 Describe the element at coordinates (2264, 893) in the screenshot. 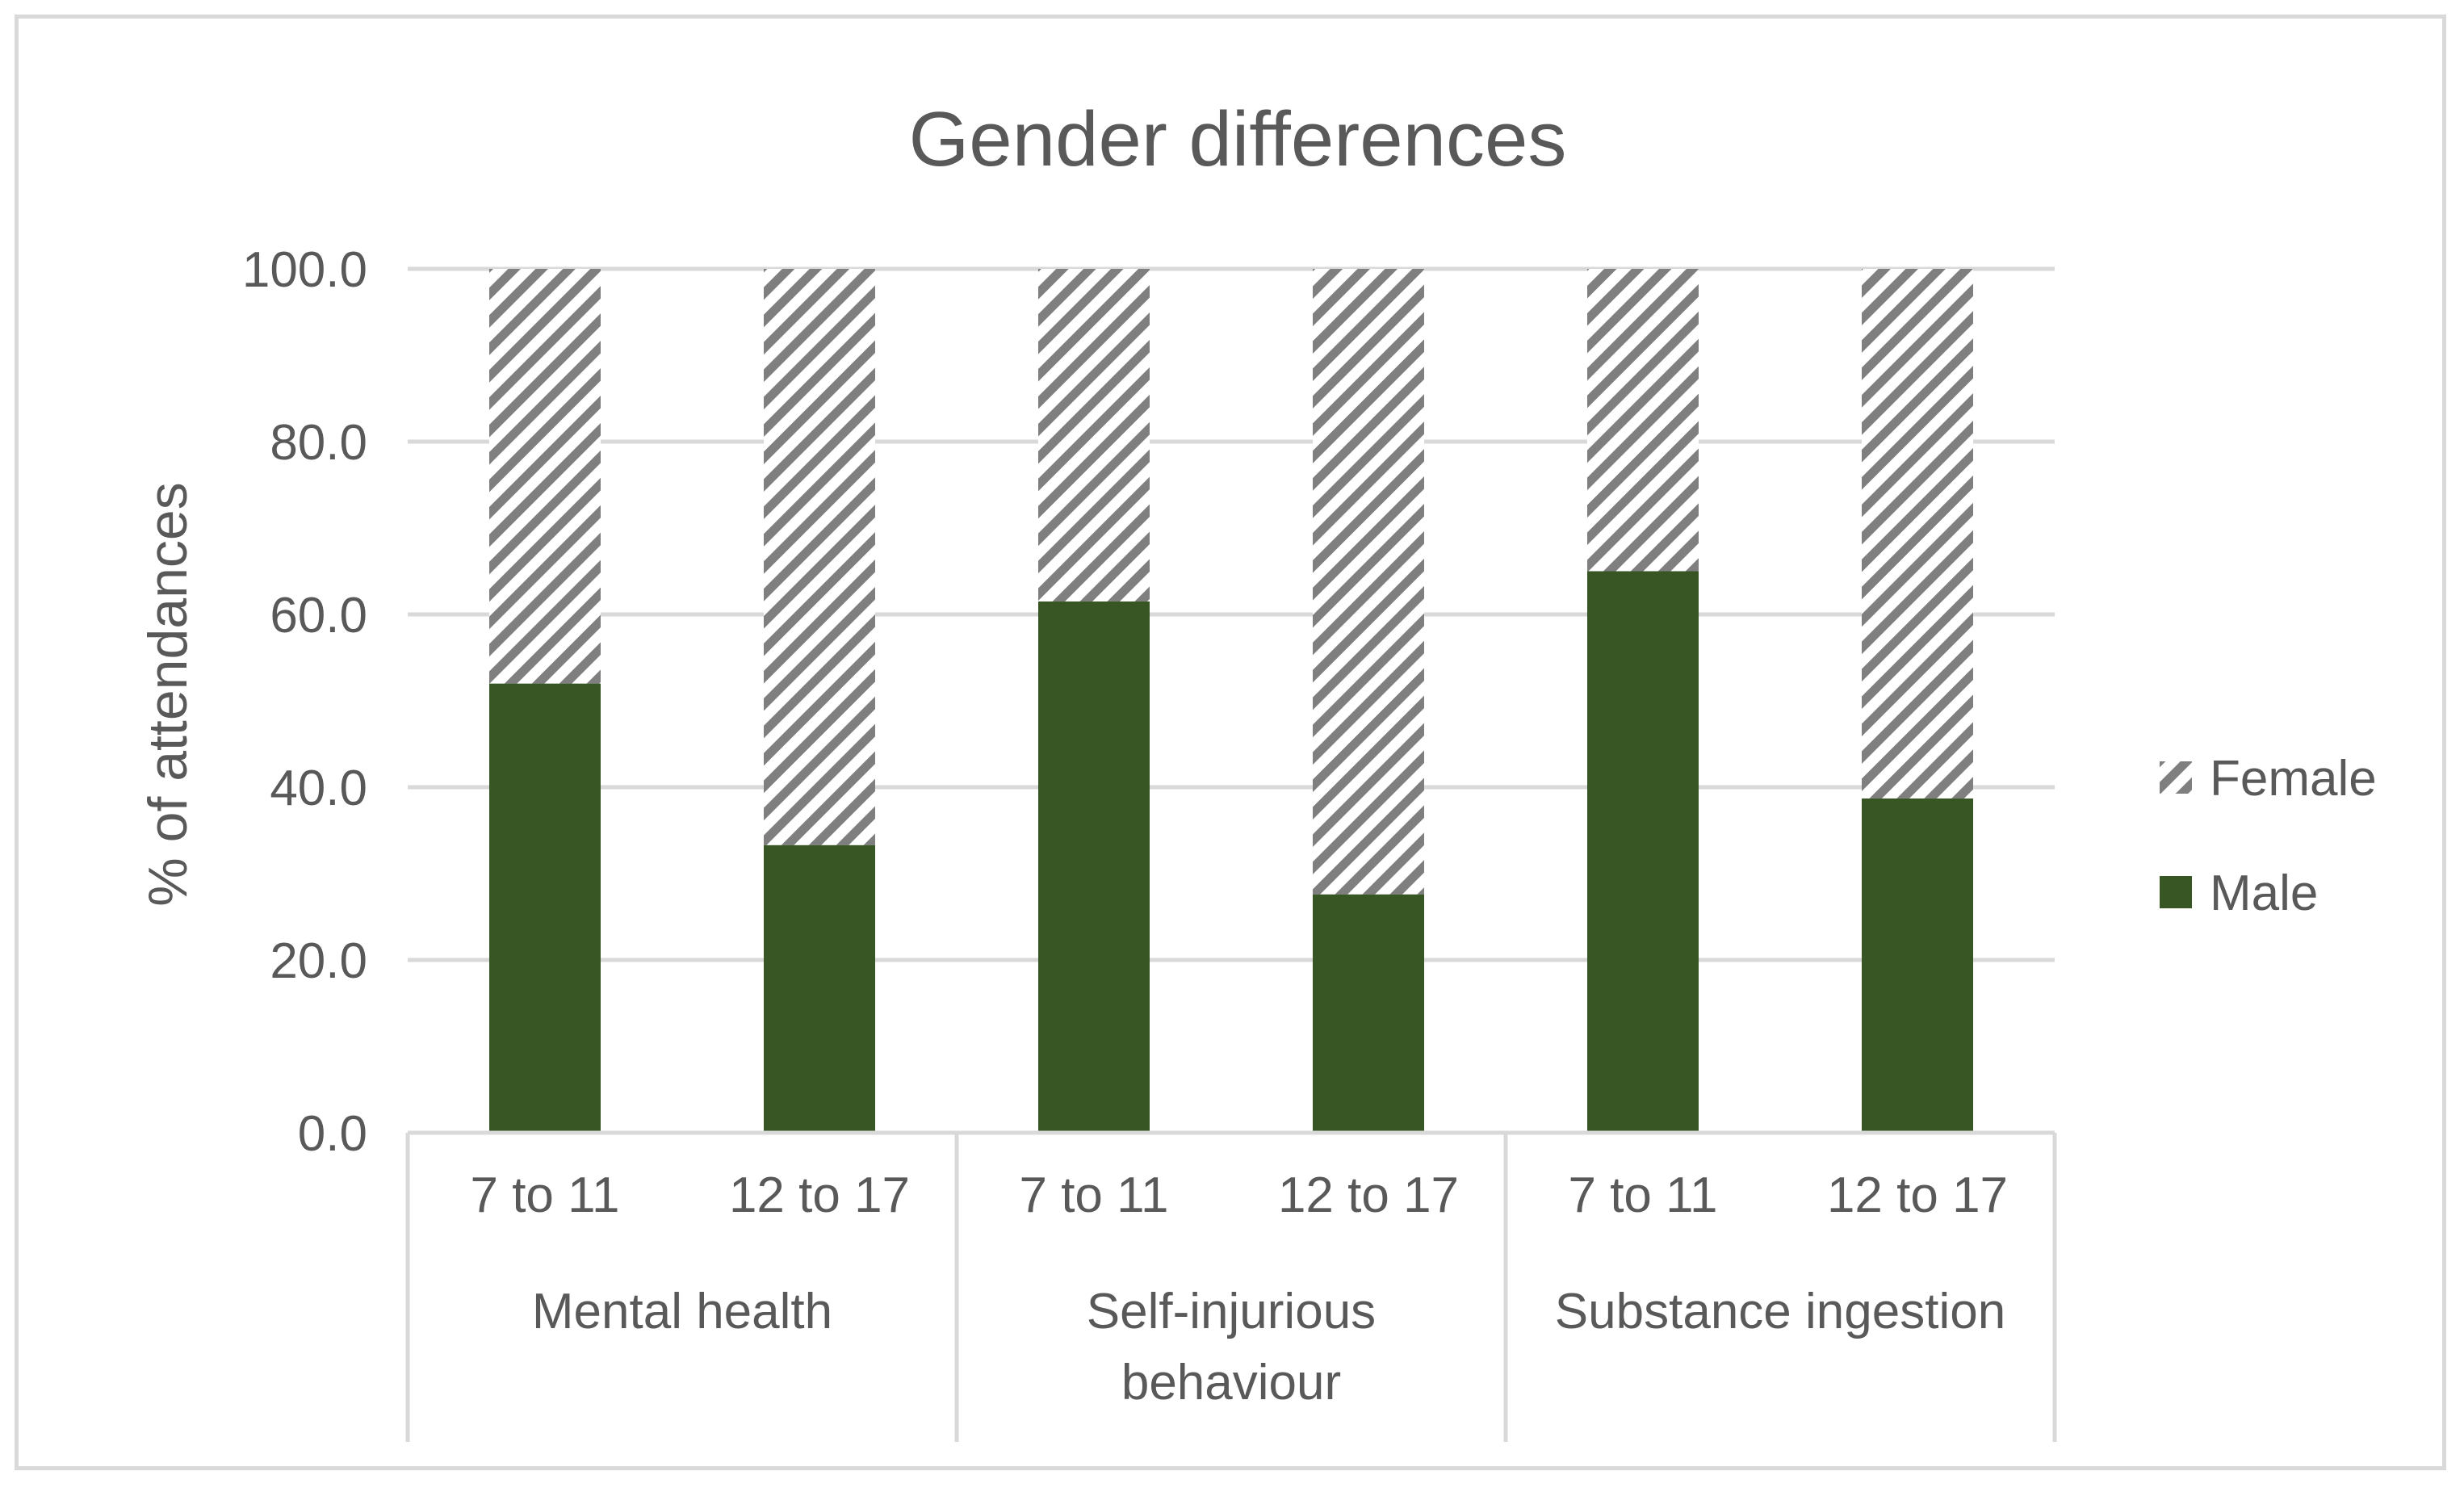

I see `legend-label-male: Male` at that location.